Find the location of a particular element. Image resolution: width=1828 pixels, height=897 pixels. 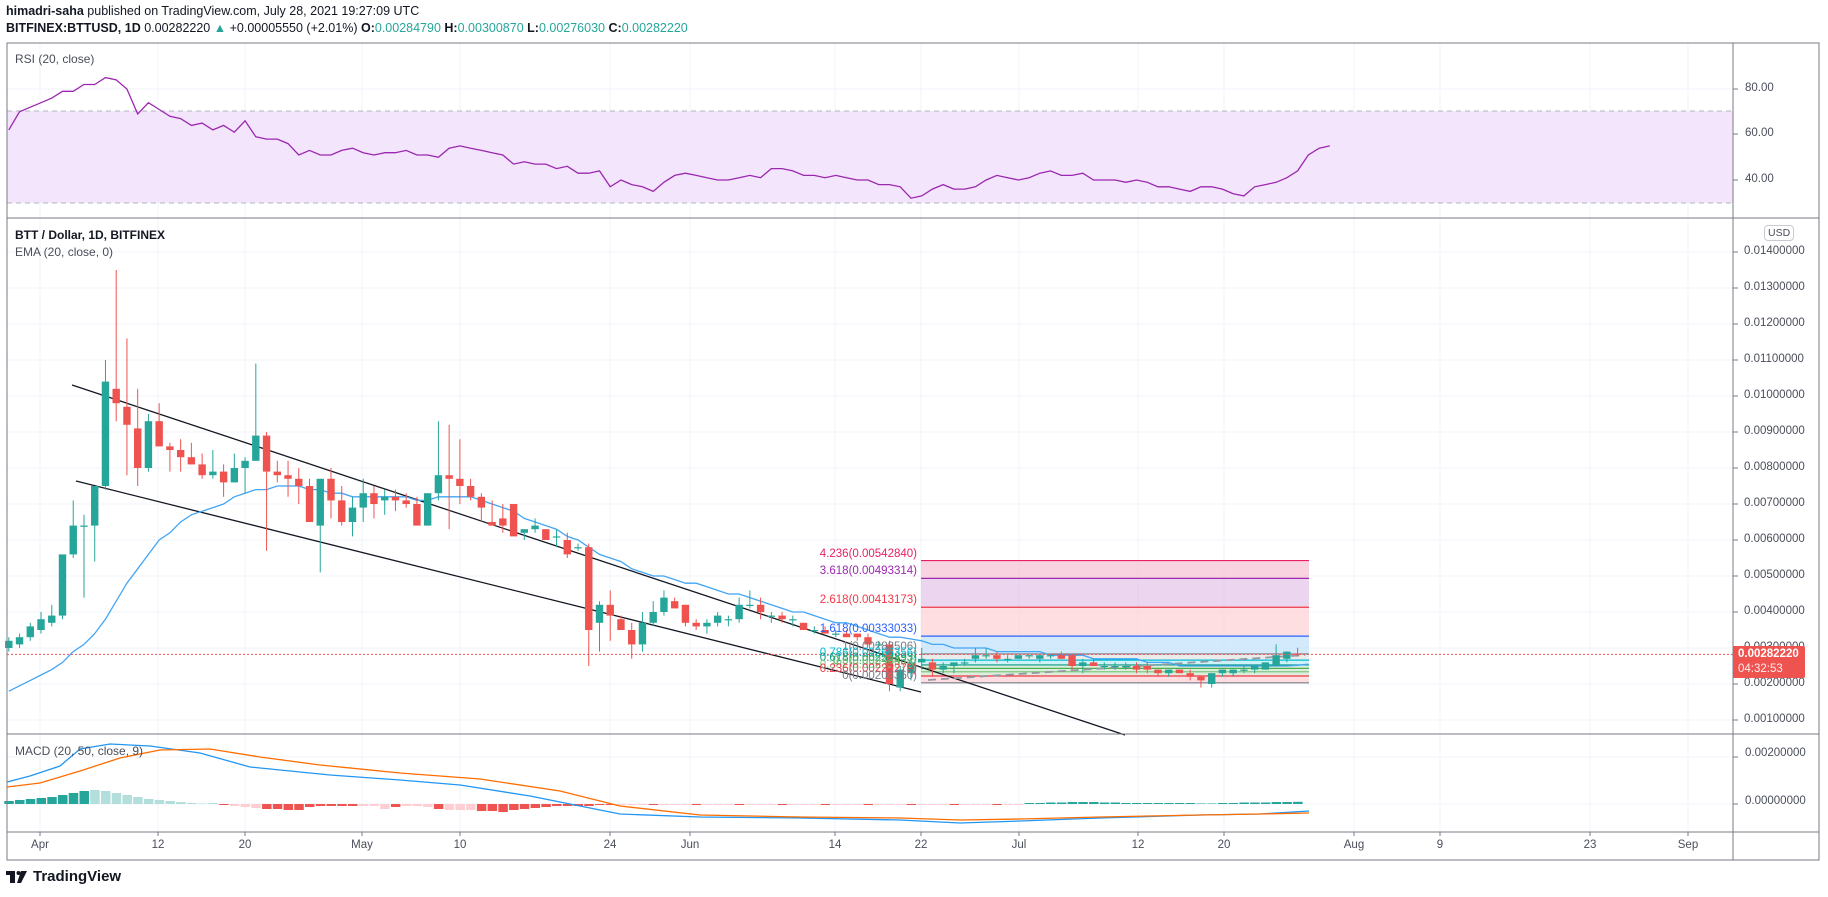

rsi-line is located at coordinates (669, 137).